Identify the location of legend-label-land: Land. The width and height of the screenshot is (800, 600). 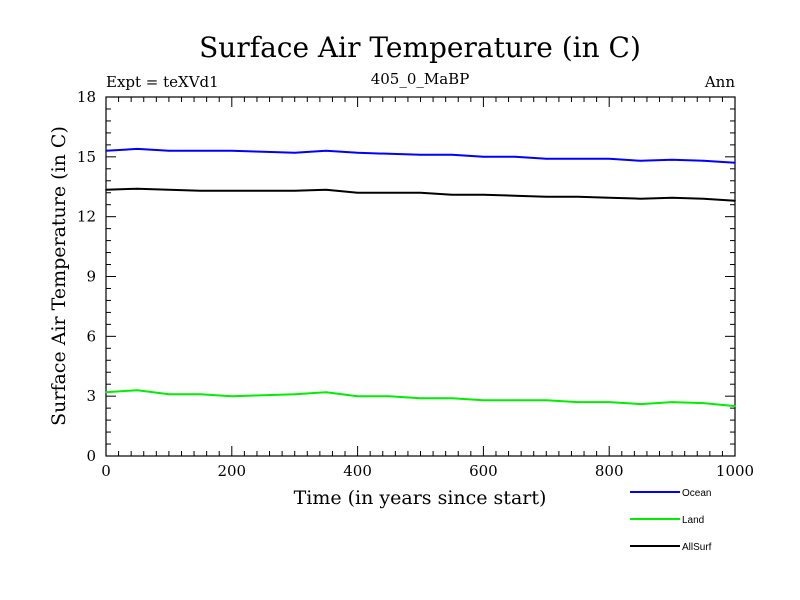
(693, 520).